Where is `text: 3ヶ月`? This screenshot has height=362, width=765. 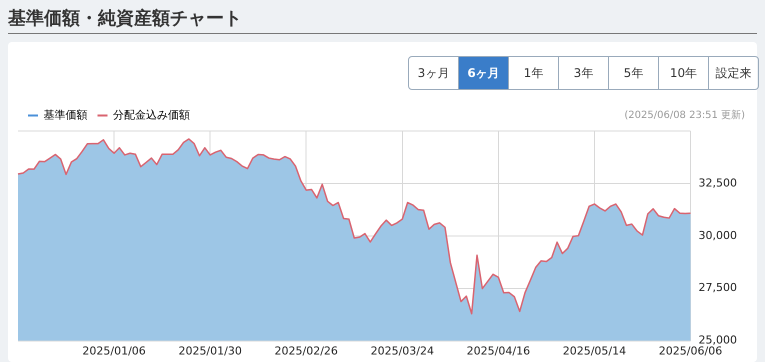 text: 3ヶ月 is located at coordinates (433, 73).